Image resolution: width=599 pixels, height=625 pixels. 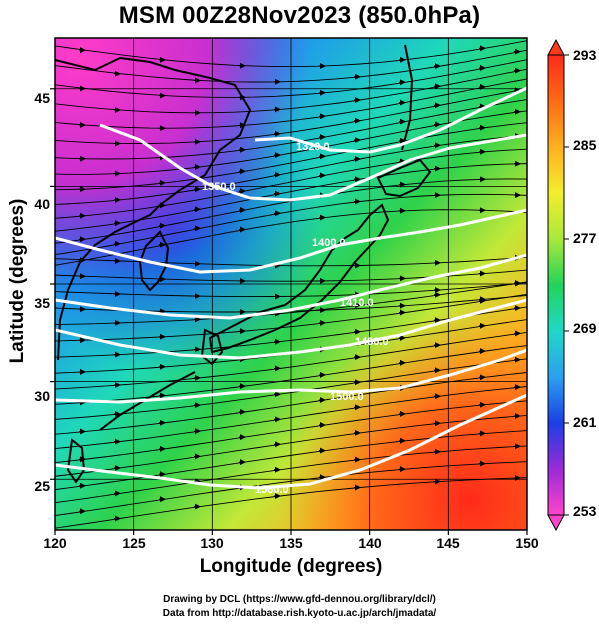 I want to click on contour-label-1450: 1450.0, so click(x=372, y=342).